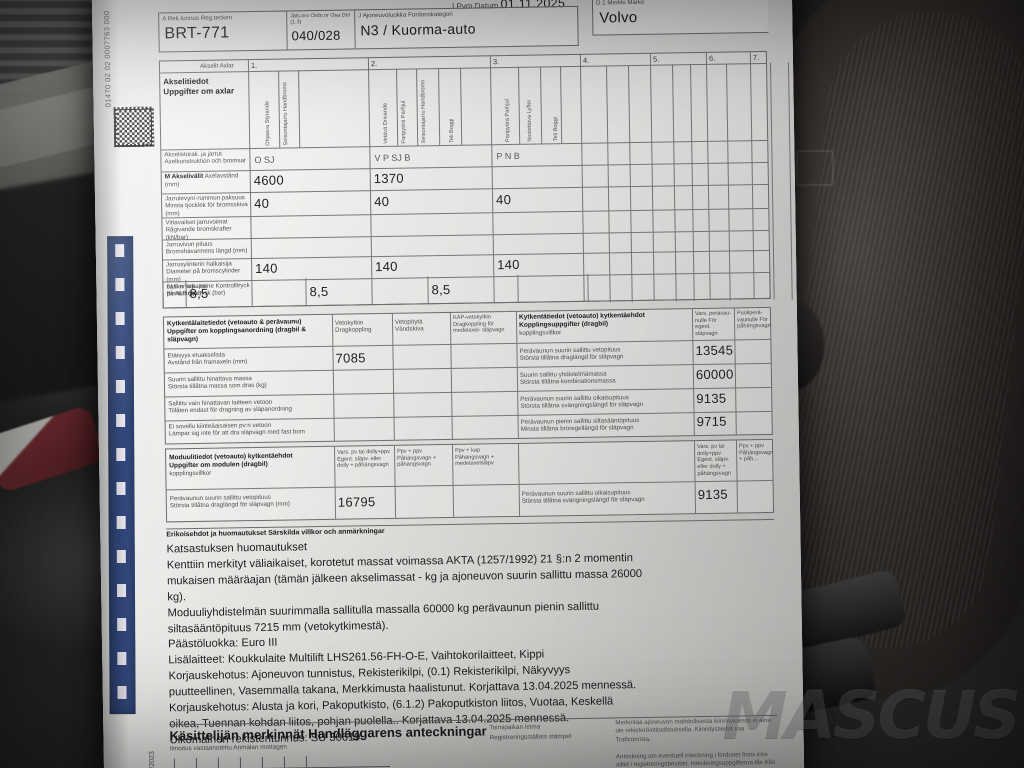 The width and height of the screenshot is (1024, 768). Describe the element at coordinates (319, 291) in the screenshot. I see `axle-row-7-axle2: 8,5` at that location.